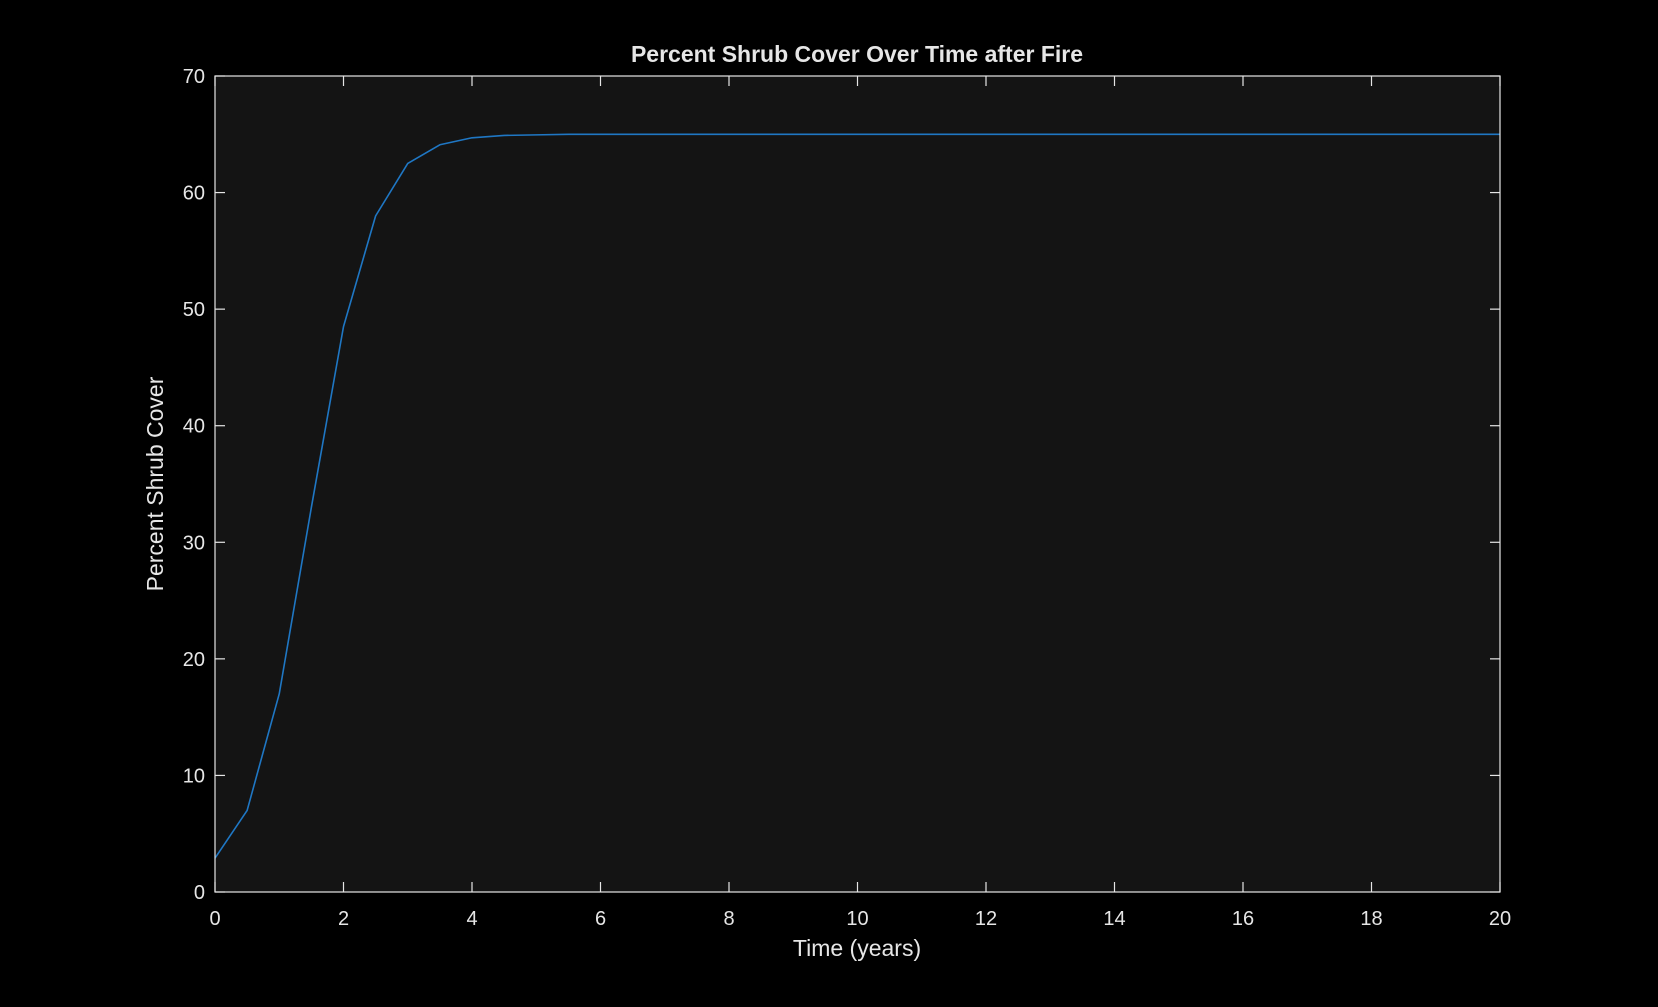 The height and width of the screenshot is (1007, 1658). What do you see at coordinates (857, 54) in the screenshot?
I see `chart-title: Percent Shrub Cover Over Time after Fire` at bounding box center [857, 54].